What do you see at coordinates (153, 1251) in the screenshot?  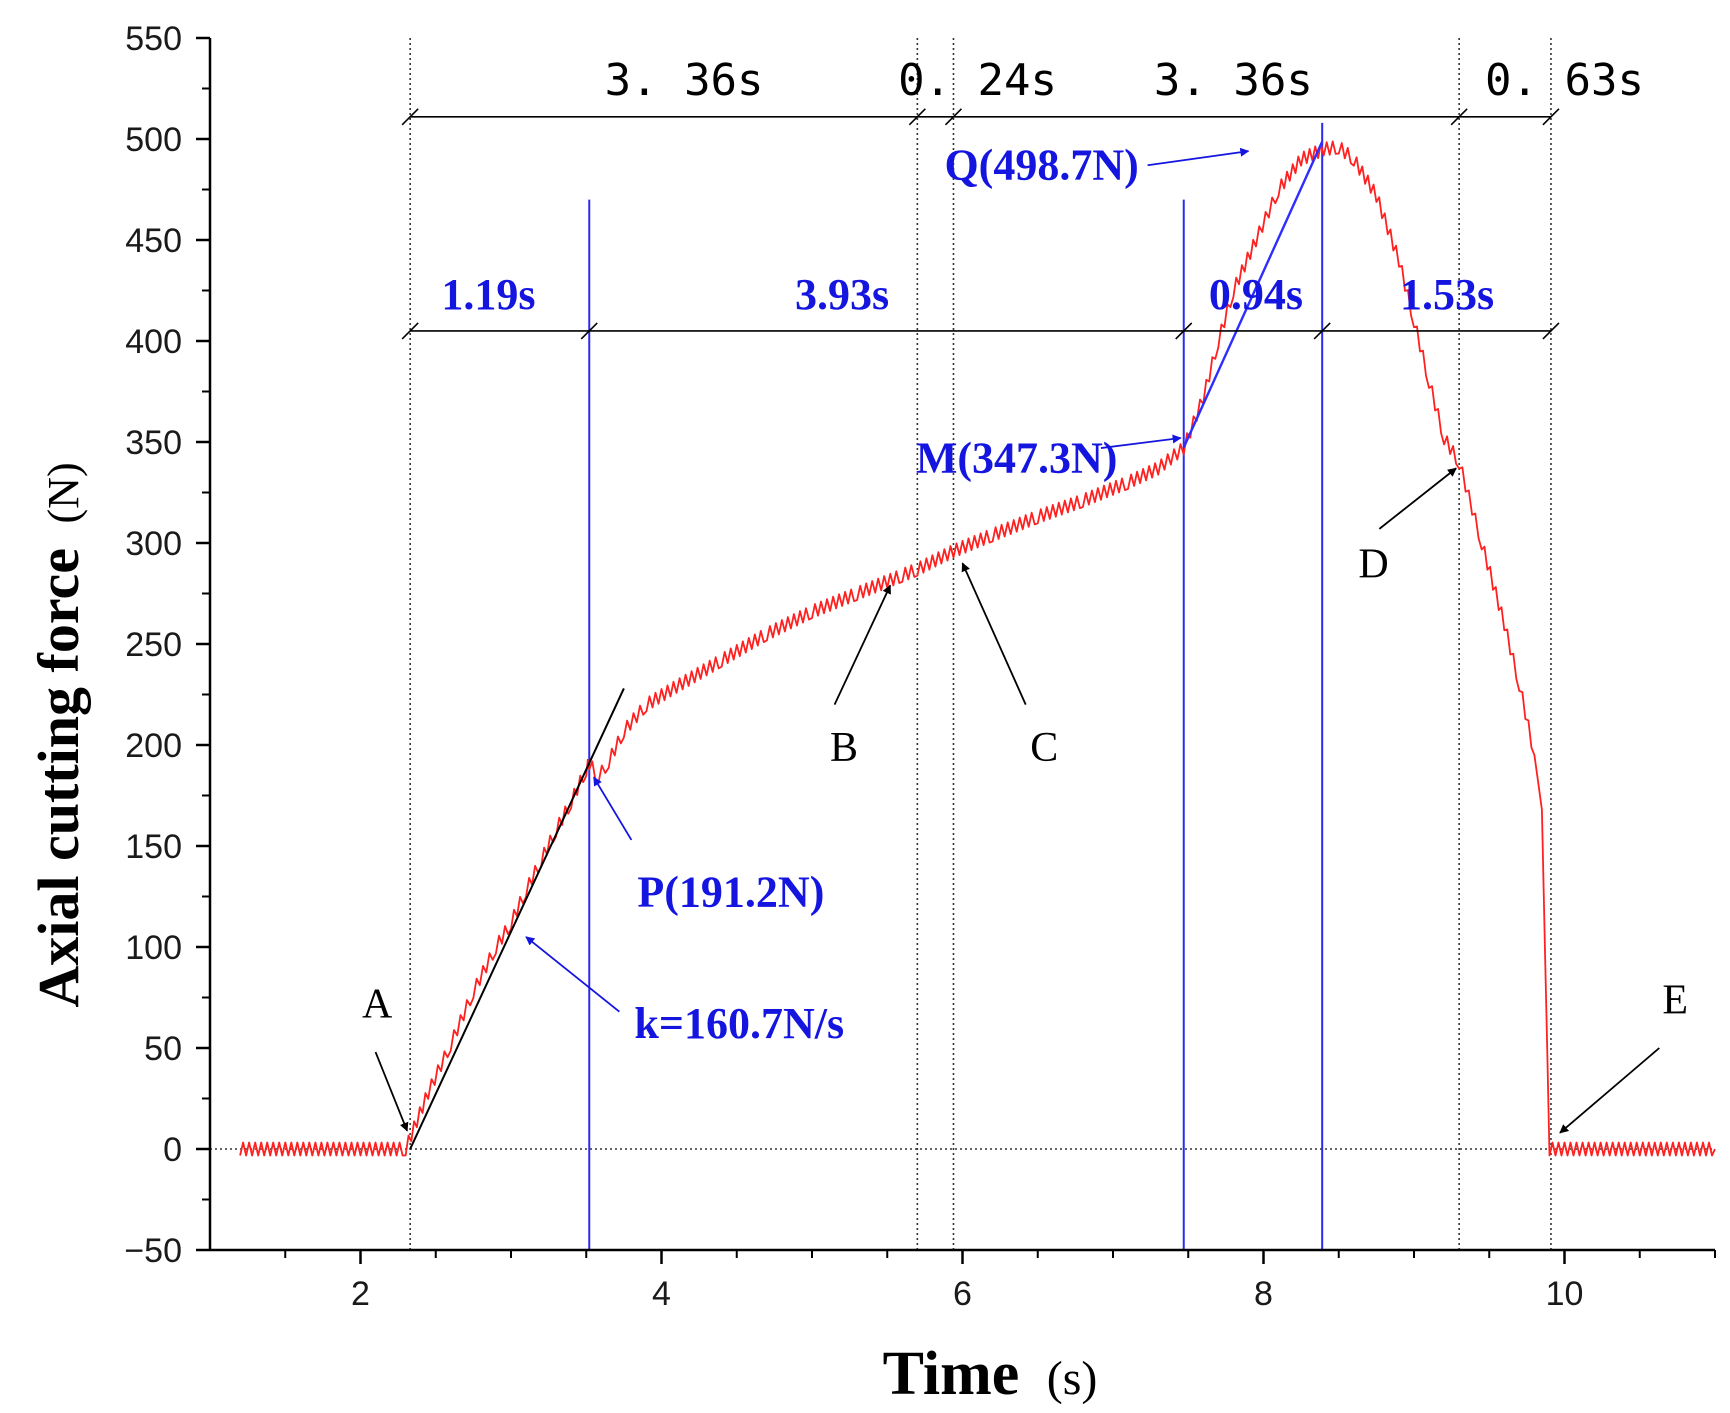 I see `y-tick-label-0: −50` at bounding box center [153, 1251].